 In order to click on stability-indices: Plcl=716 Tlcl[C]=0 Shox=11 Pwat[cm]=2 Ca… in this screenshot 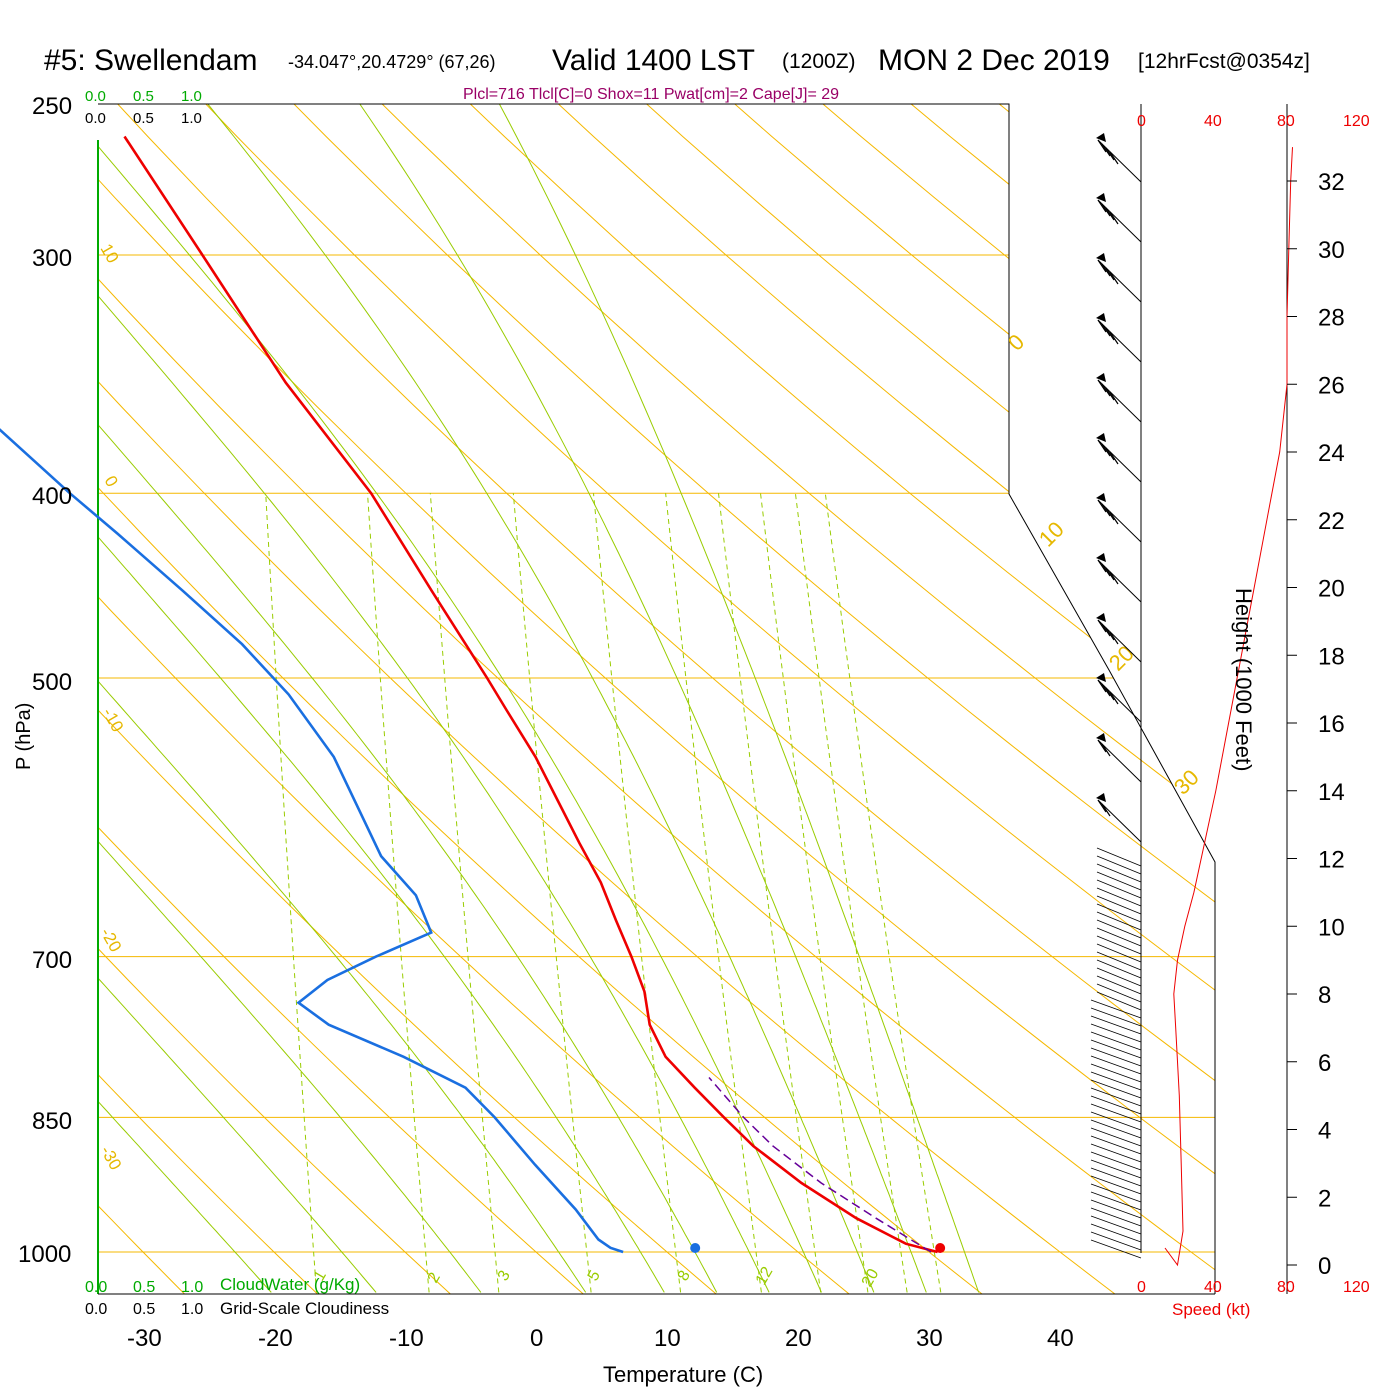, I will do `click(651, 94)`.